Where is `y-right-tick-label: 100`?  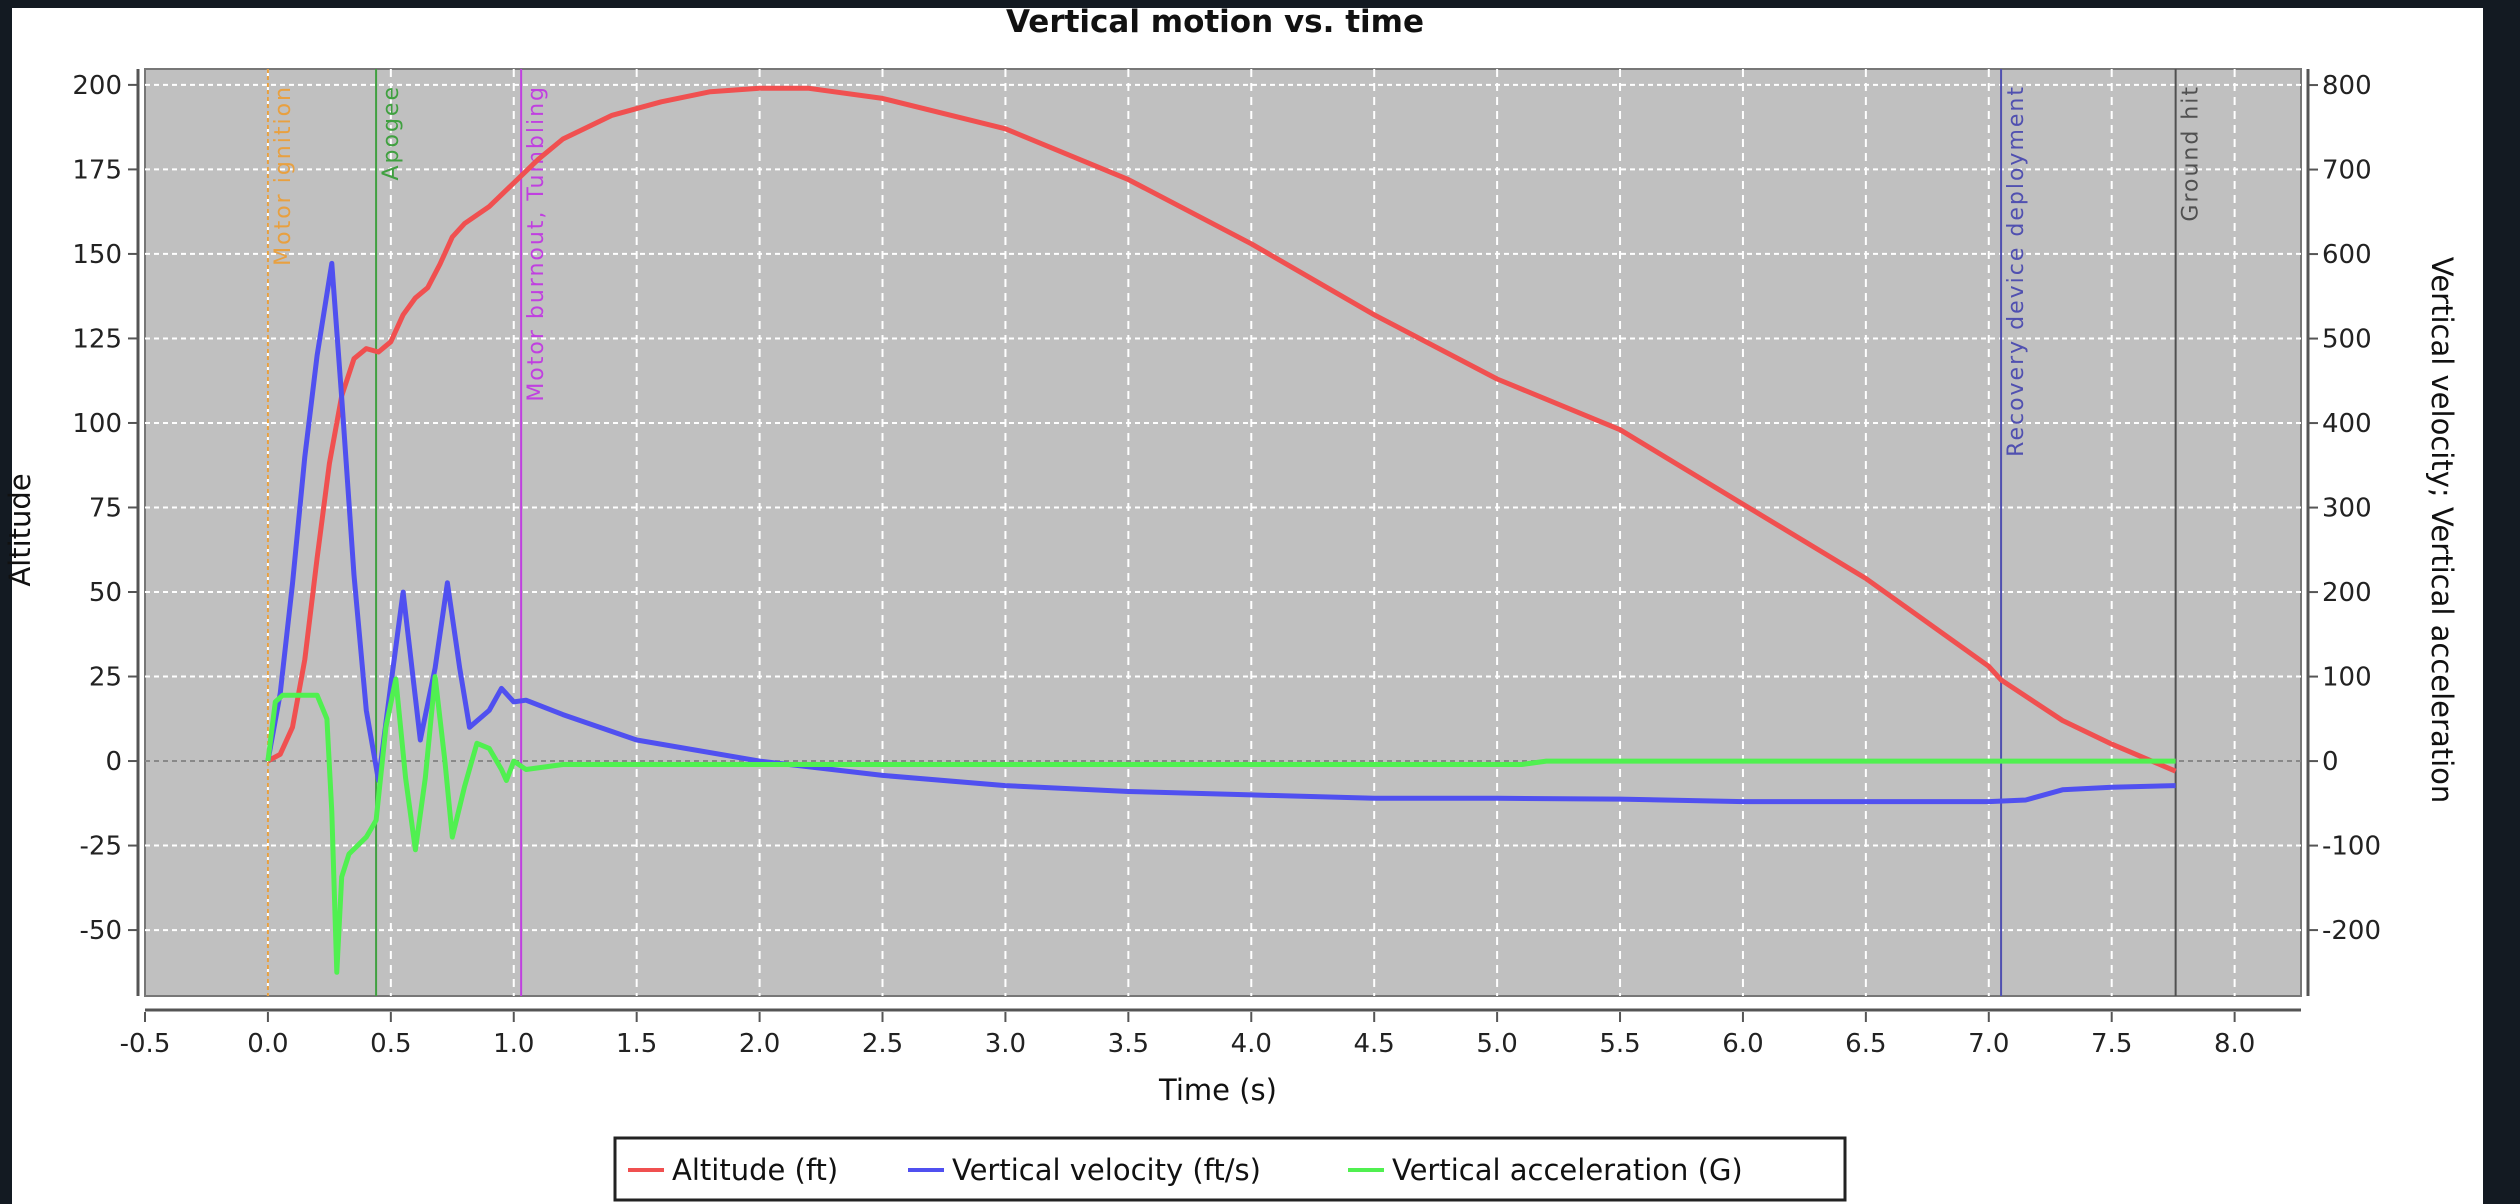 y-right-tick-label: 100 is located at coordinates (2347, 678).